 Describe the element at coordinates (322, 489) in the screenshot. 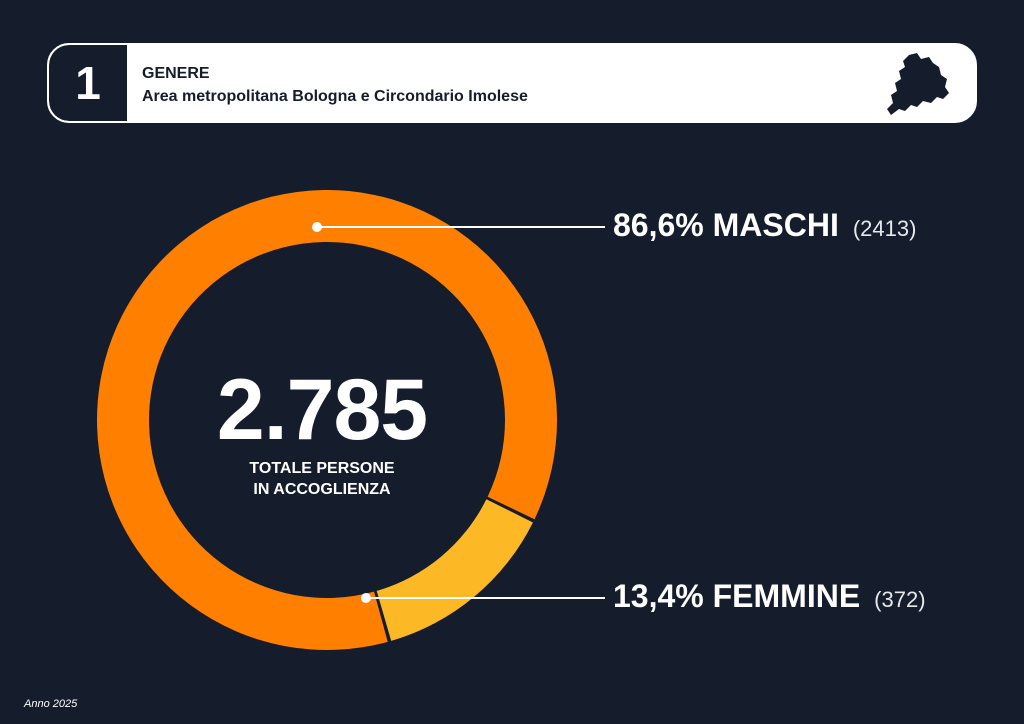

I see `total-label-line2: IN ACCOGLIENZA` at that location.